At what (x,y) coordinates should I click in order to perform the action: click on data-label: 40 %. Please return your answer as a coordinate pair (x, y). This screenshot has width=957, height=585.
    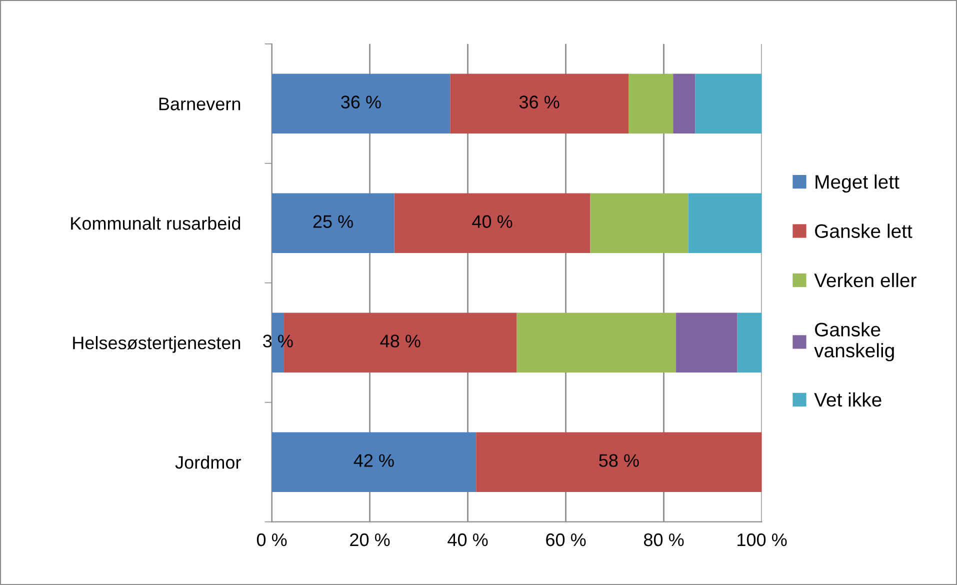
    Looking at the image, I should click on (492, 221).